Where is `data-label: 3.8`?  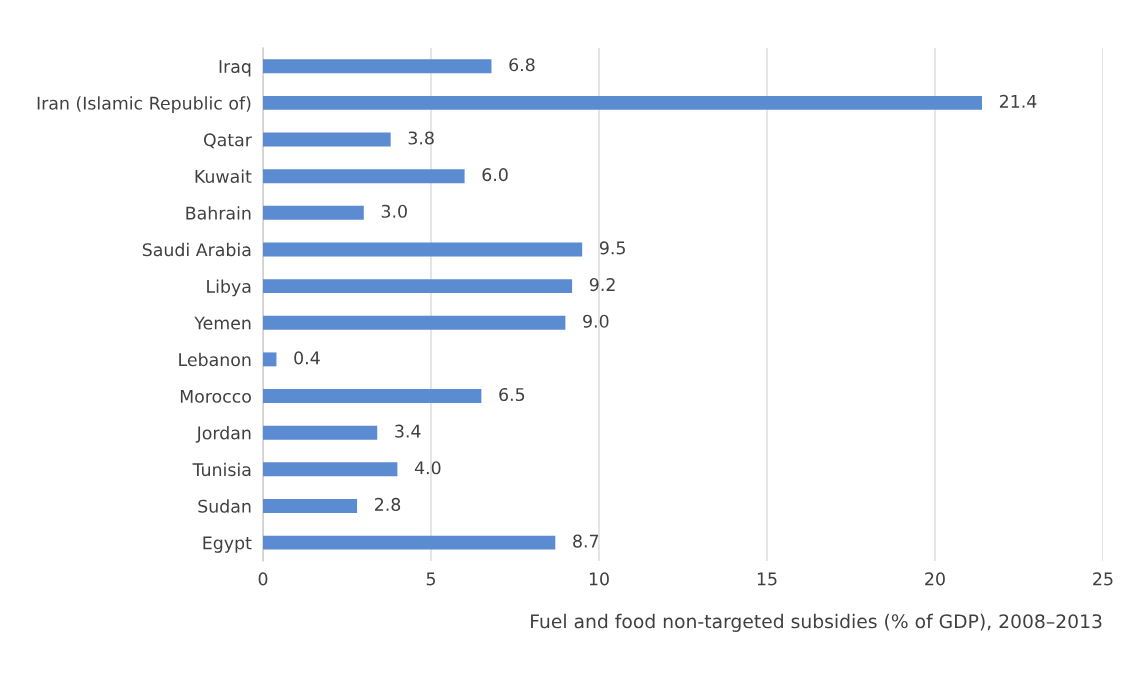 data-label: 3.8 is located at coordinates (421, 138).